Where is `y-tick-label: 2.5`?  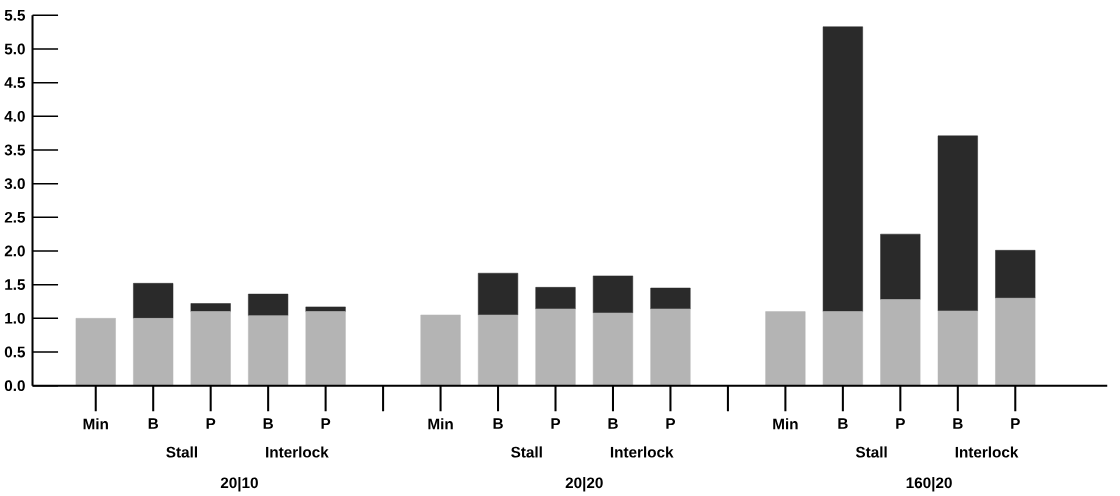
y-tick-label: 2.5 is located at coordinates (15, 217).